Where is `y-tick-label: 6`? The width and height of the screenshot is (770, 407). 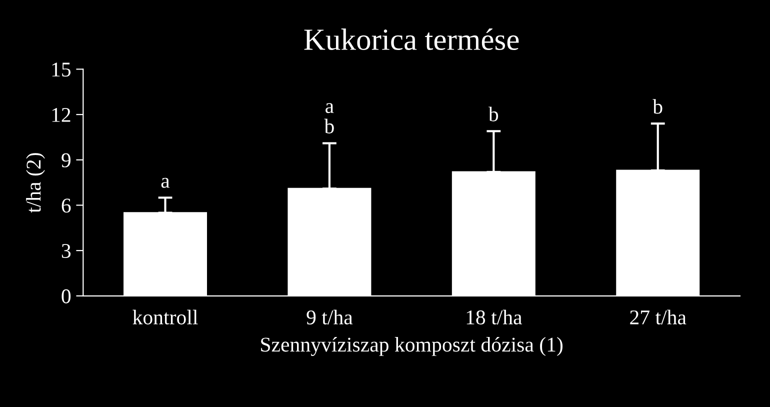
y-tick-label: 6 is located at coordinates (66, 205).